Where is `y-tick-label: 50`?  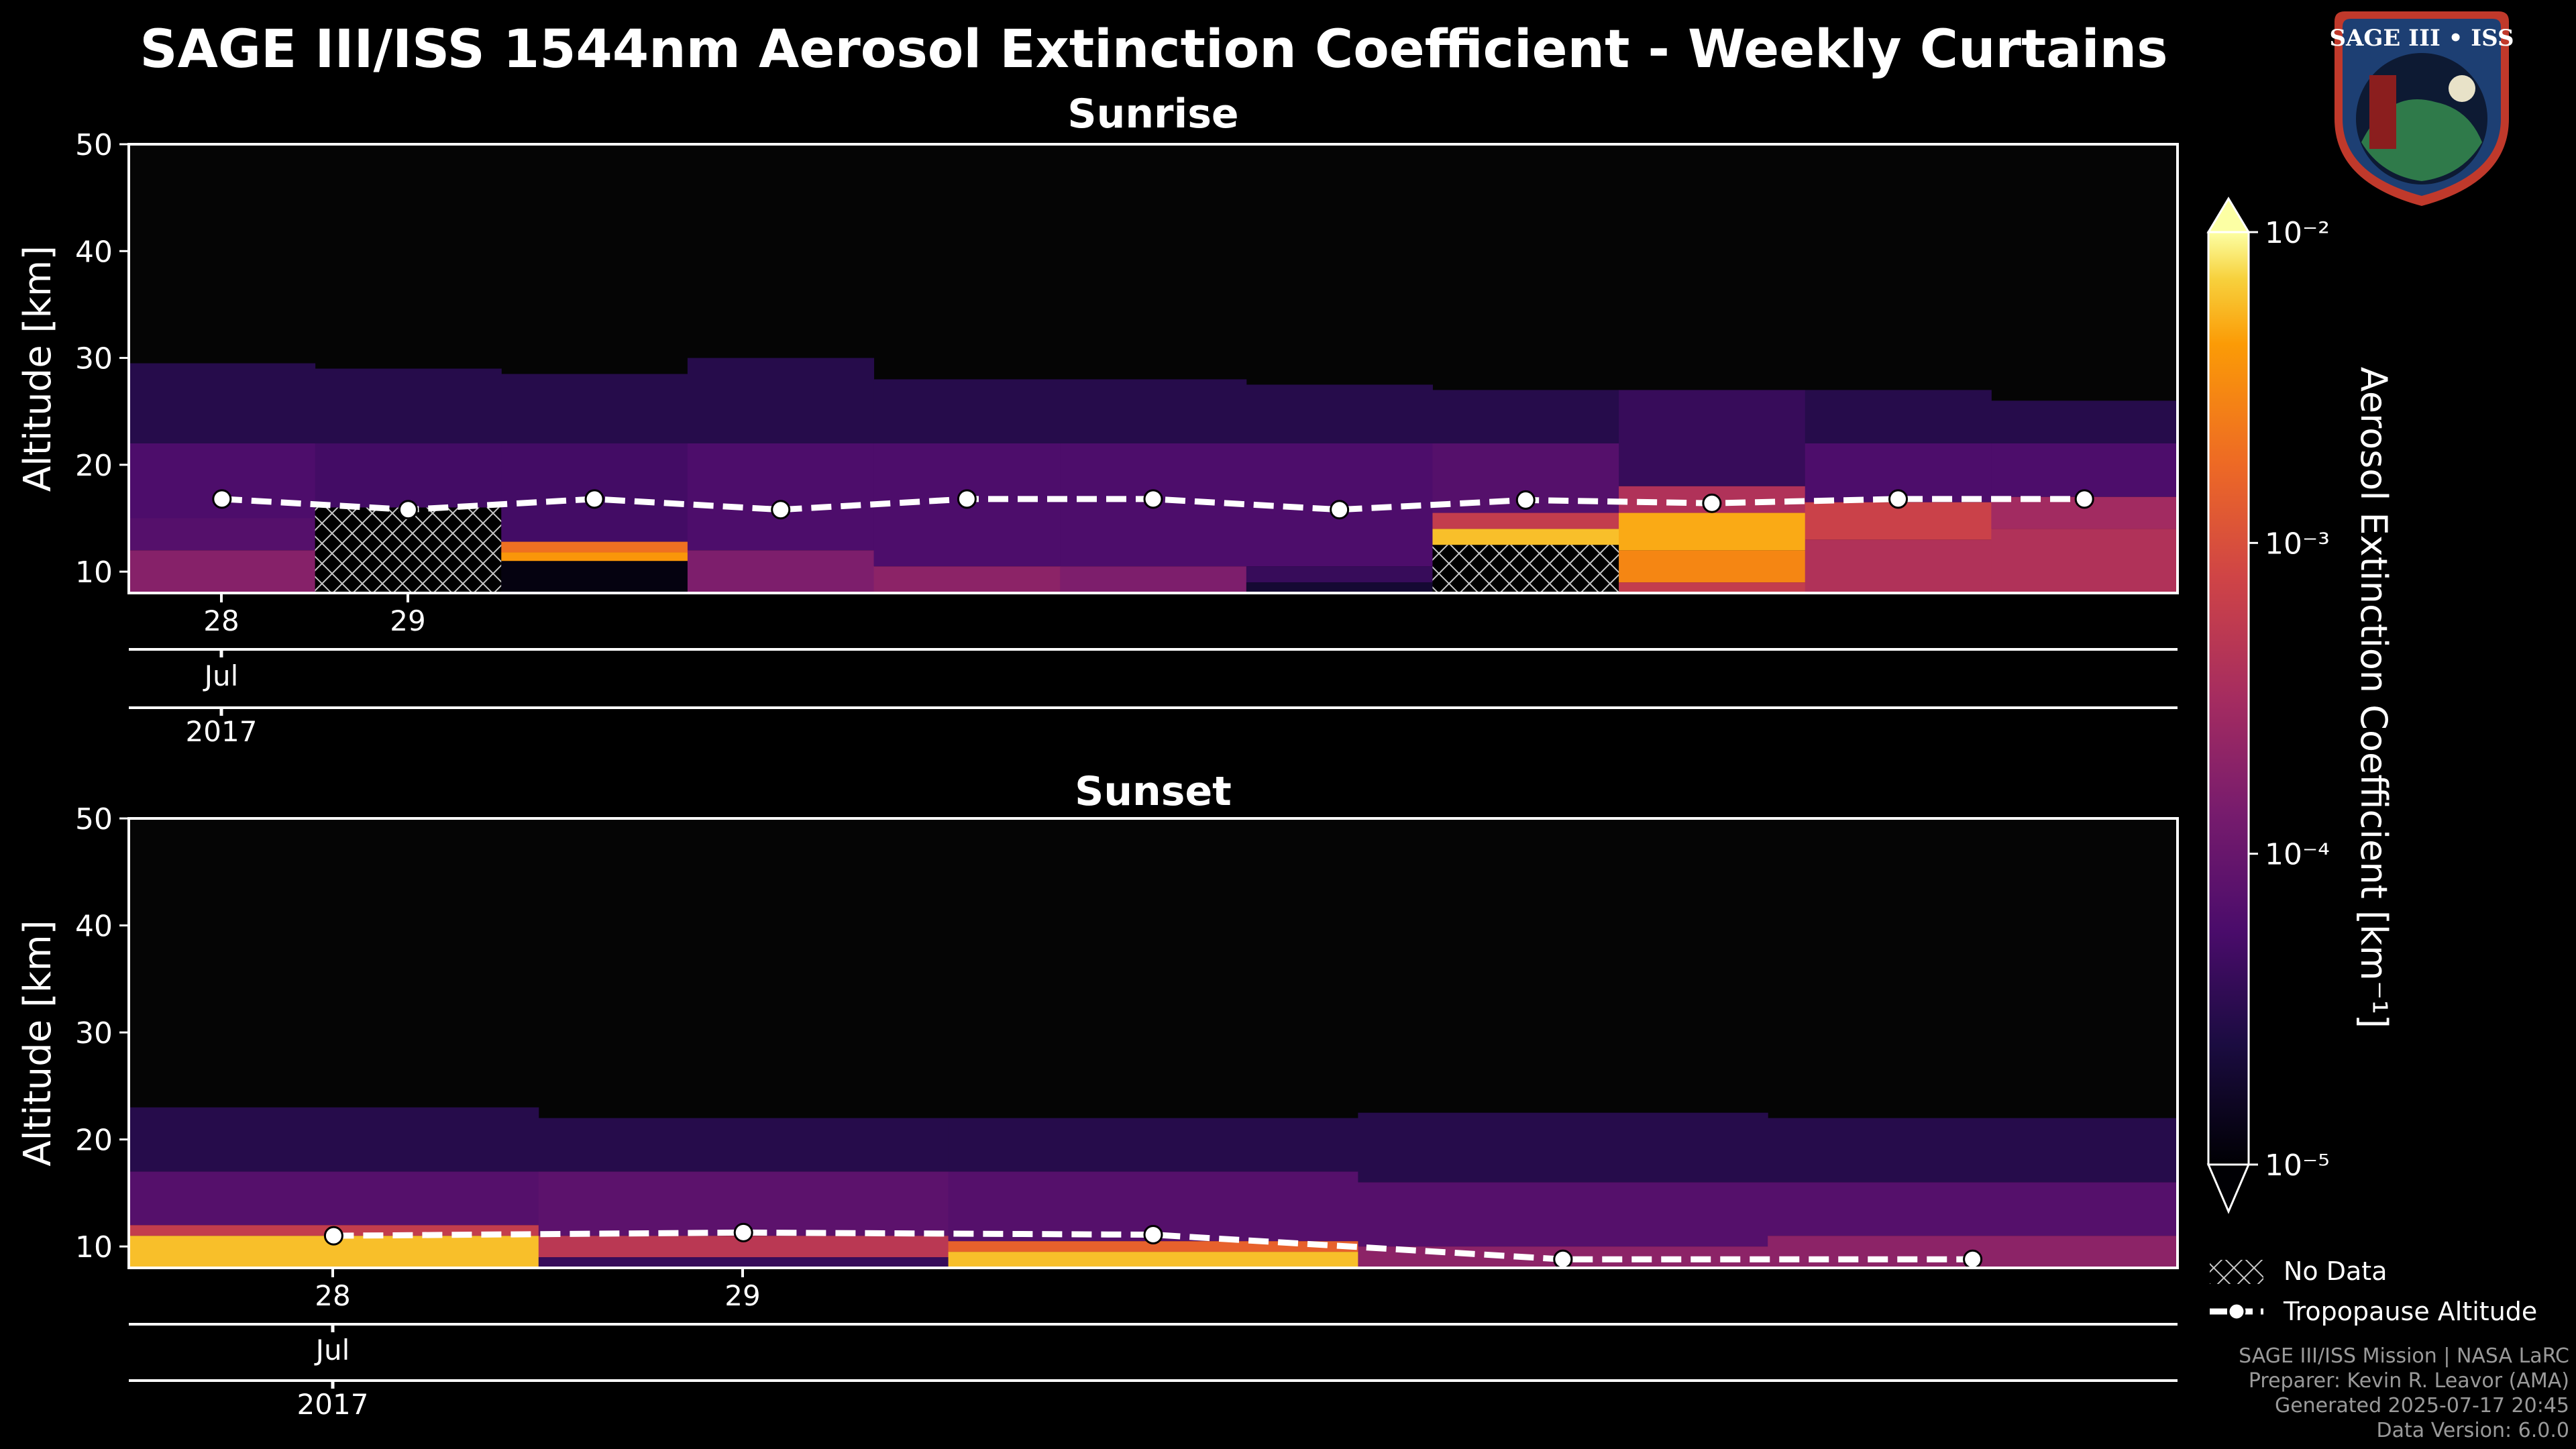 y-tick-label: 50 is located at coordinates (94, 145).